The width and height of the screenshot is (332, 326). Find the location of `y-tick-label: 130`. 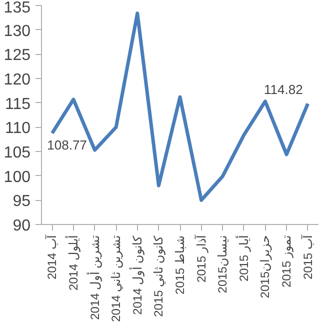

y-tick-label: 130 is located at coordinates (17, 31).